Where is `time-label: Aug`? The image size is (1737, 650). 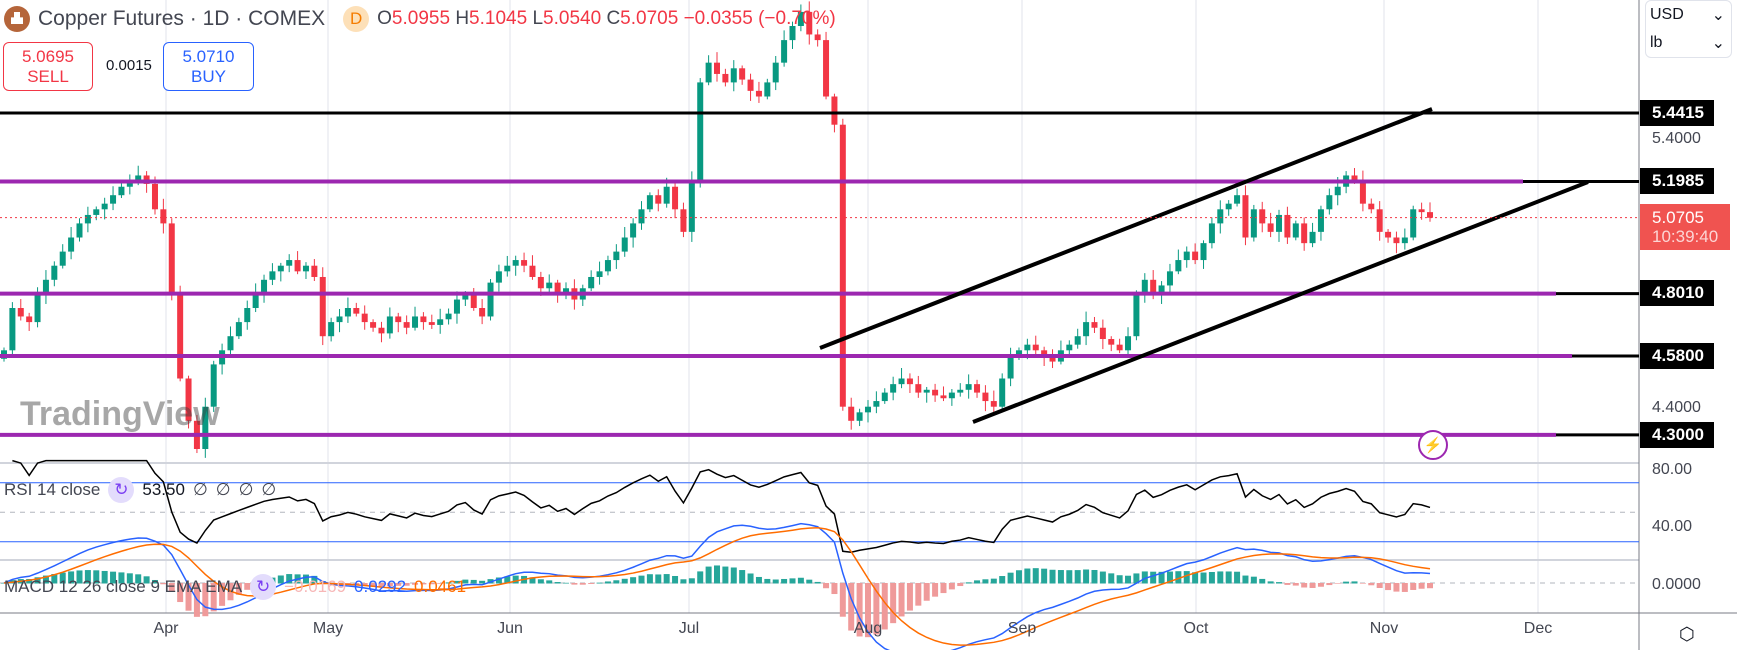 time-label: Aug is located at coordinates (868, 628).